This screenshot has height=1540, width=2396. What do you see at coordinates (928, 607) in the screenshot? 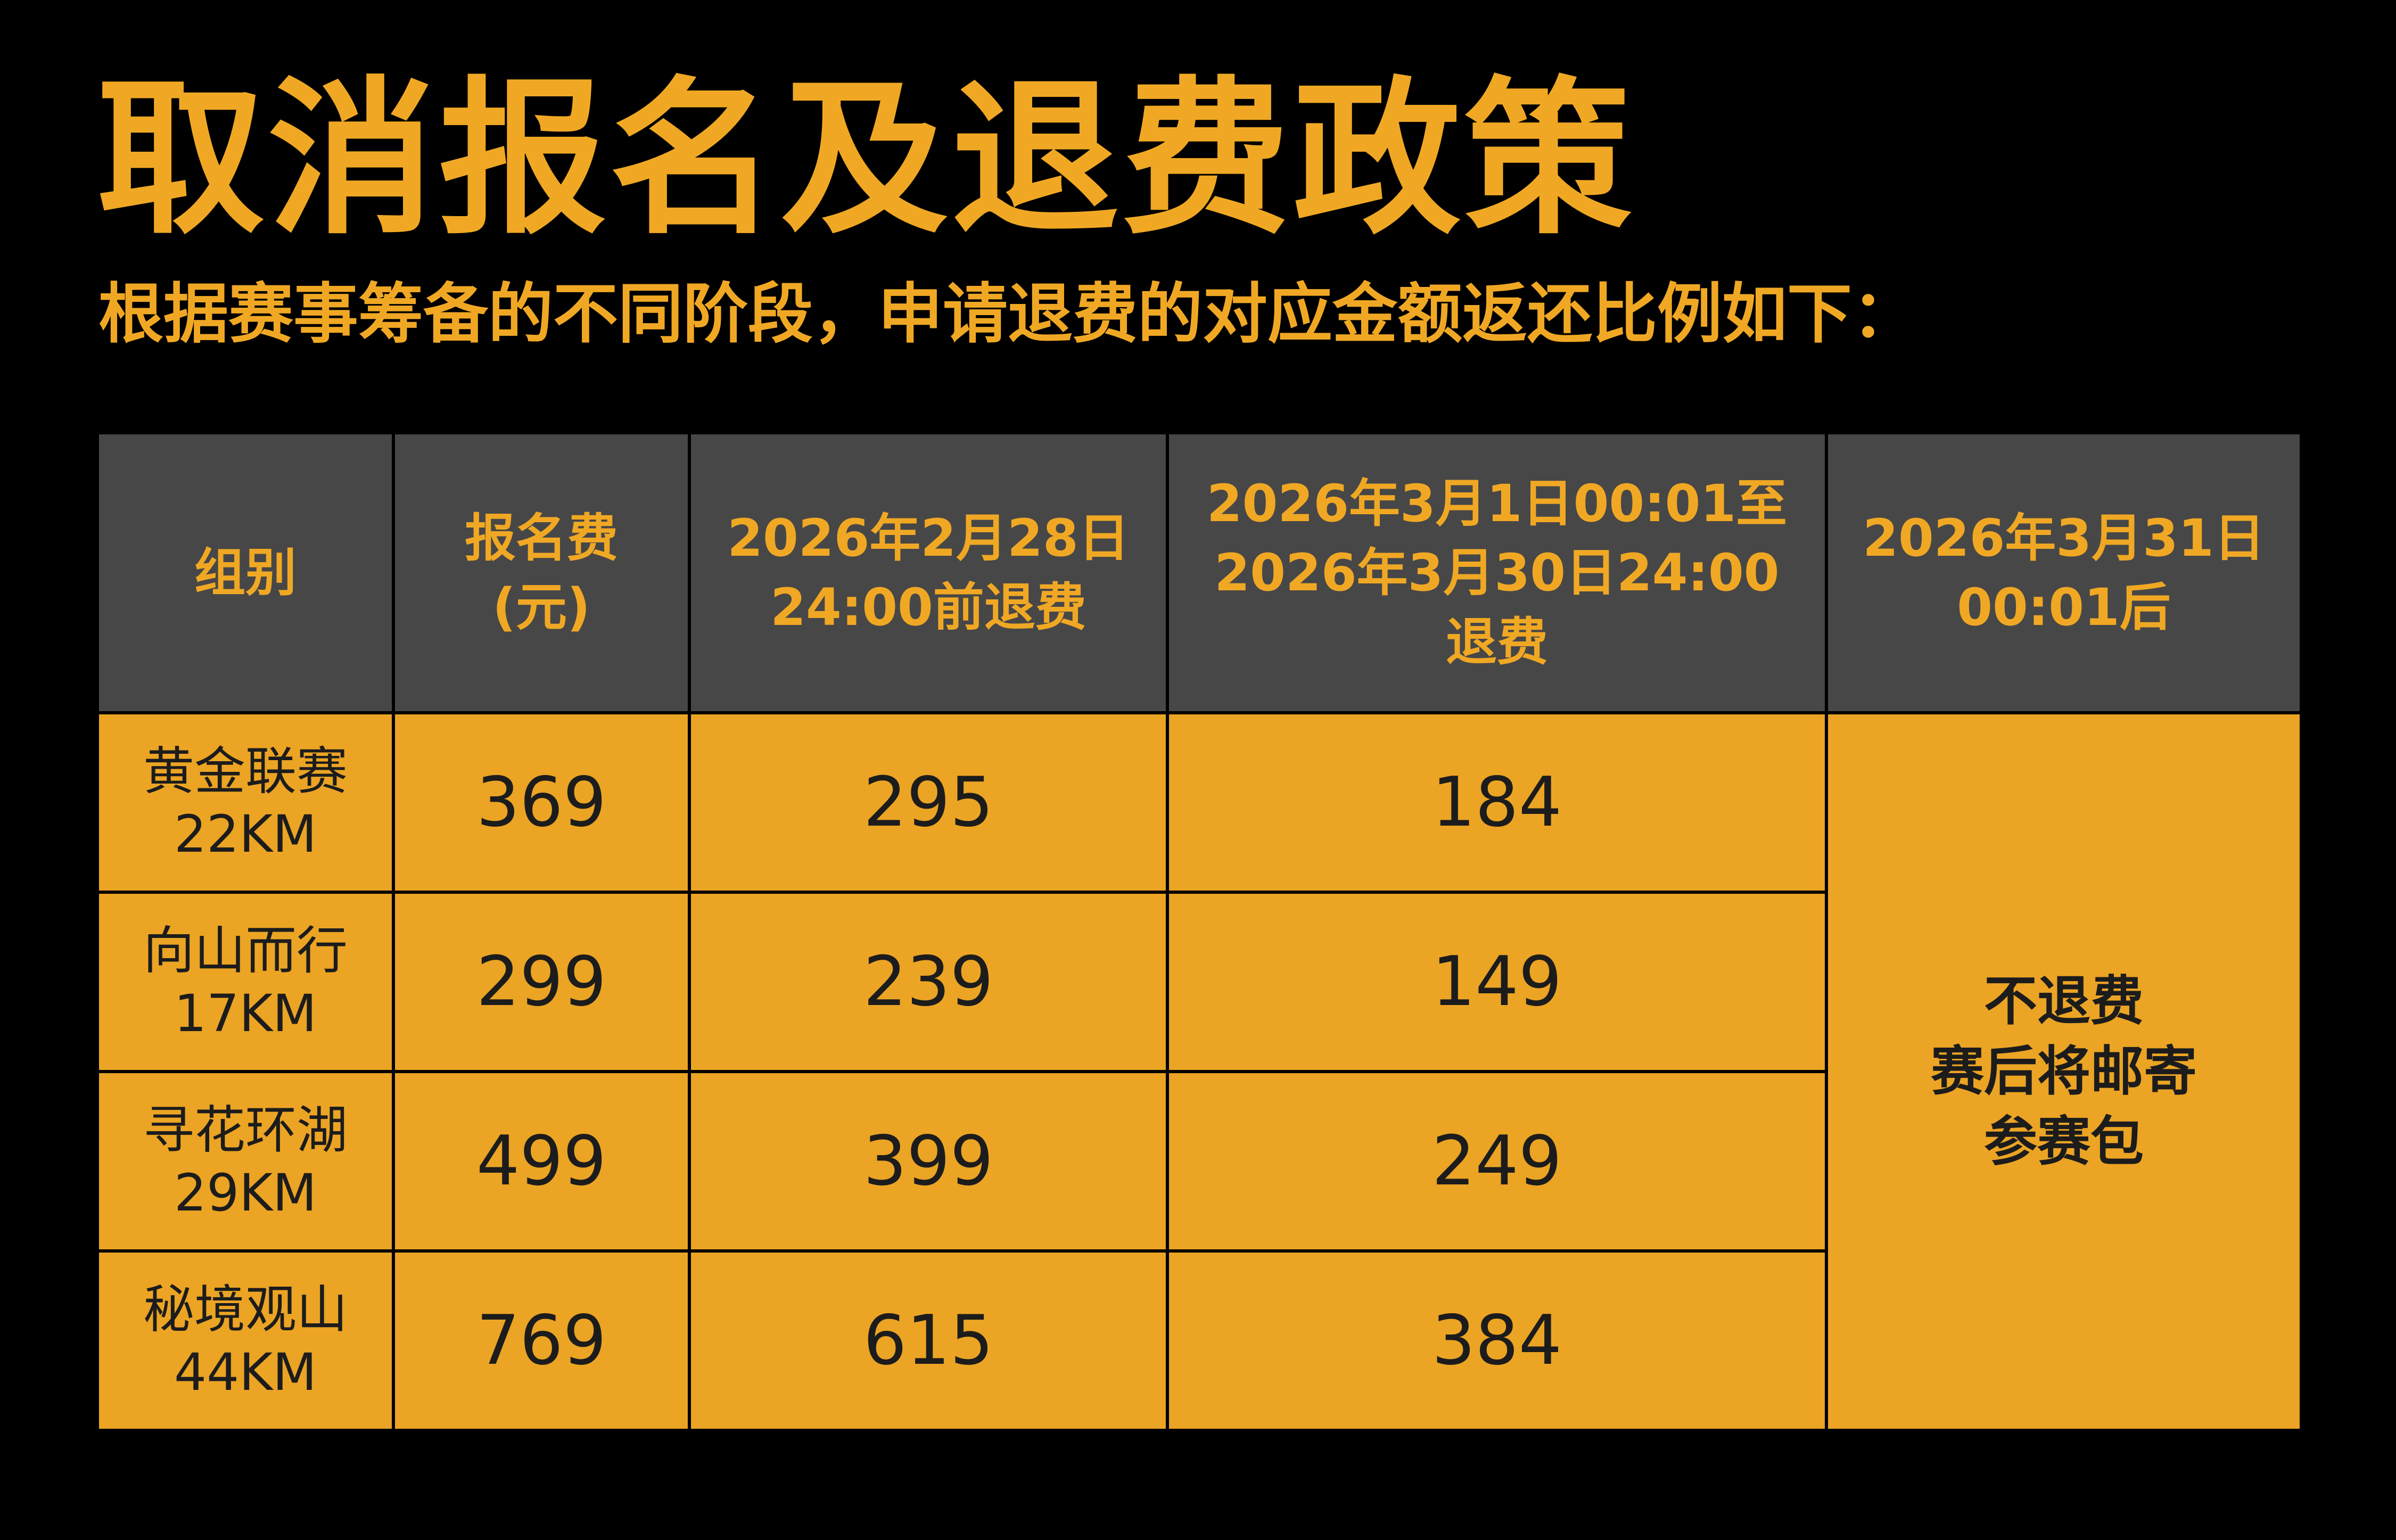
I see `header-line: 24:00前退费` at bounding box center [928, 607].